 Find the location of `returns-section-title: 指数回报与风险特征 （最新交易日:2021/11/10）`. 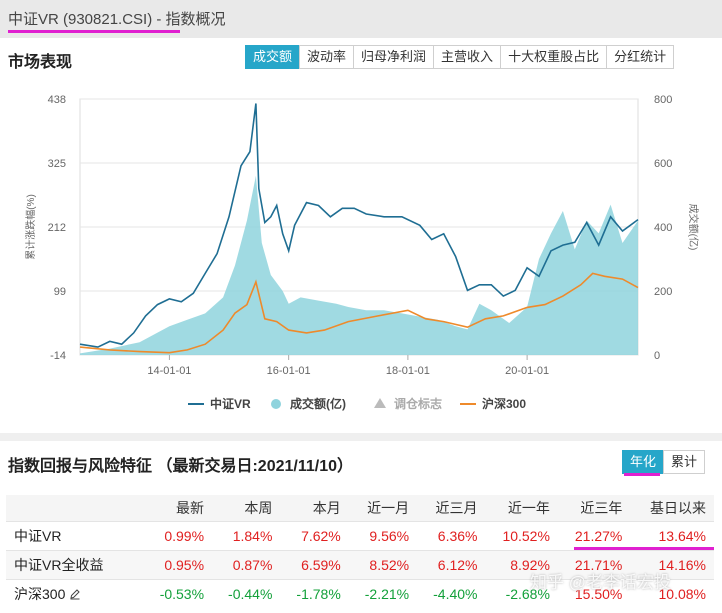

returns-section-title: 指数回报与风险特征 （最新交易日:2021/11/10） is located at coordinates (180, 464).